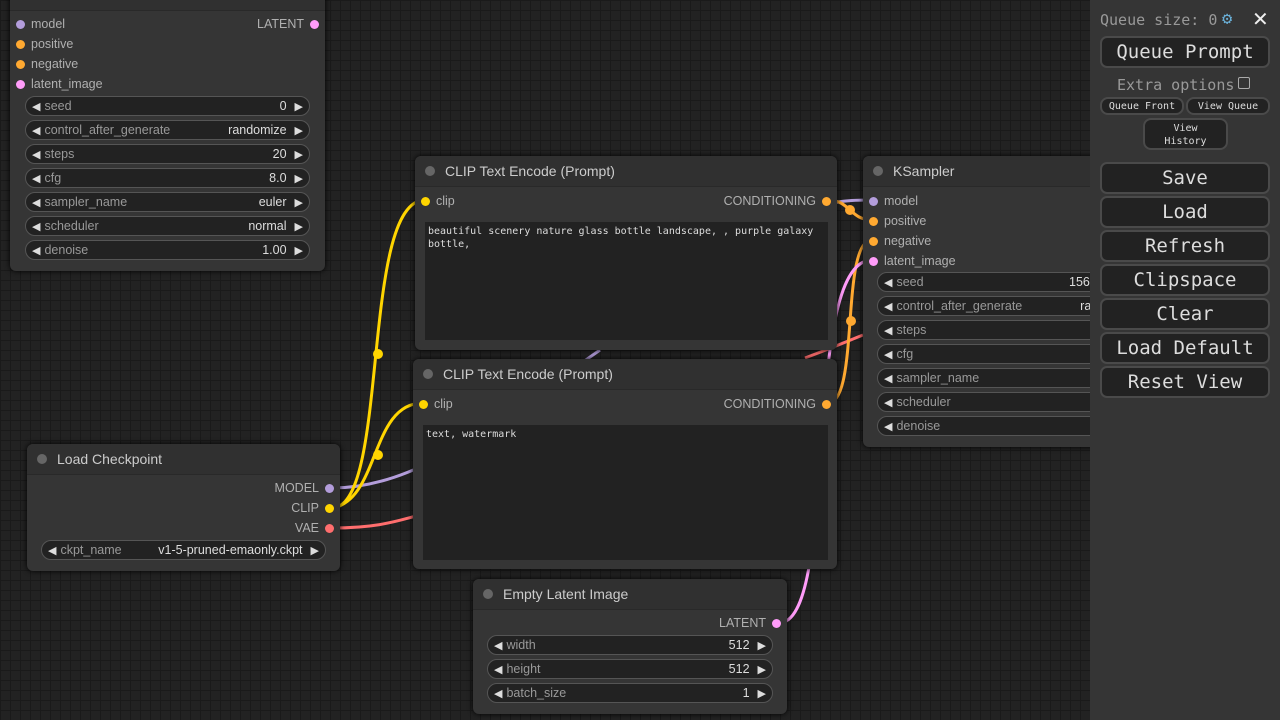 This screenshot has height=720, width=1280. What do you see at coordinates (1185, 134) in the screenshot?
I see `view-history-button: View History` at bounding box center [1185, 134].